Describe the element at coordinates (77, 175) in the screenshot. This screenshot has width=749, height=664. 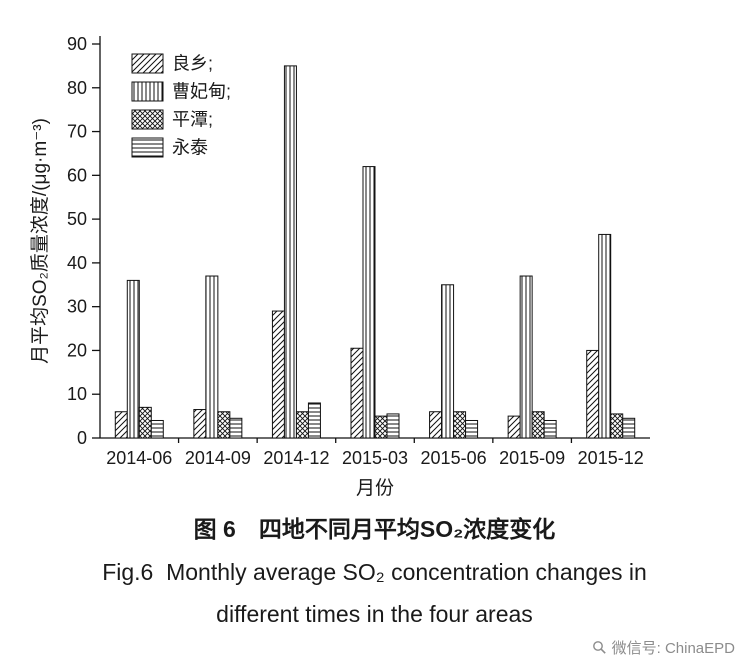
I see `y-tick-label: 60` at that location.